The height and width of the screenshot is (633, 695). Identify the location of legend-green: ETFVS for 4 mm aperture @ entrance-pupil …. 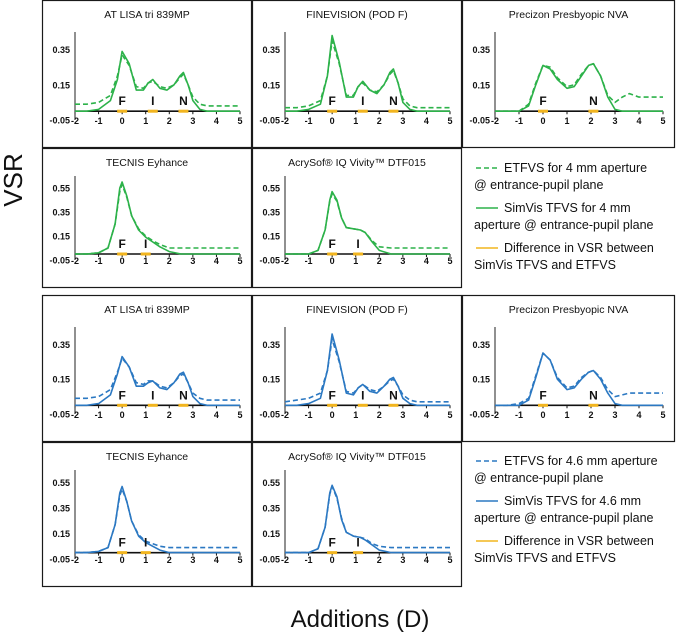
(564, 216).